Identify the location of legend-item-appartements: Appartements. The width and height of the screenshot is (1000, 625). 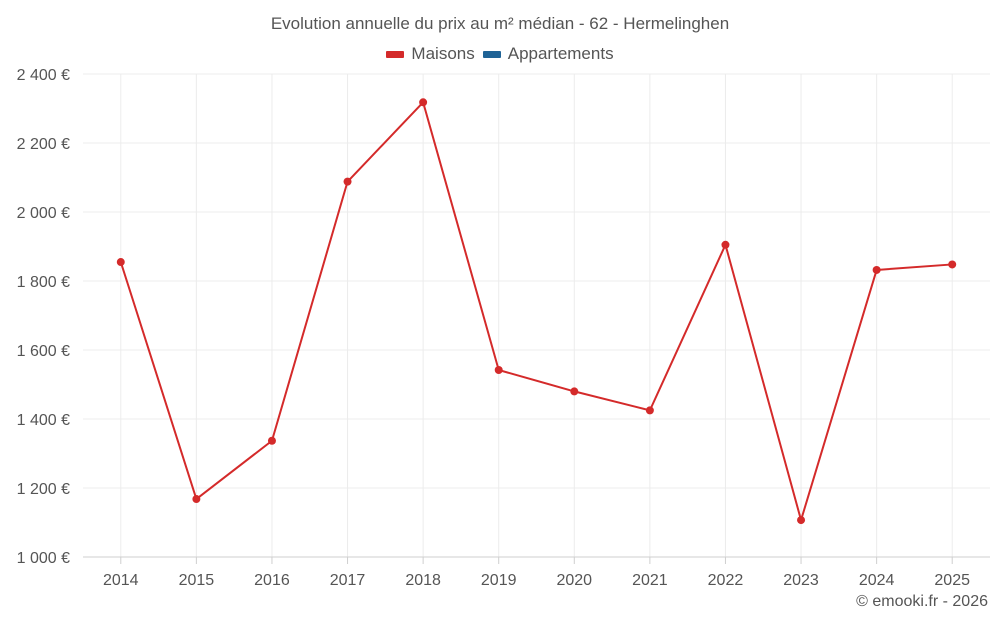
(548, 54).